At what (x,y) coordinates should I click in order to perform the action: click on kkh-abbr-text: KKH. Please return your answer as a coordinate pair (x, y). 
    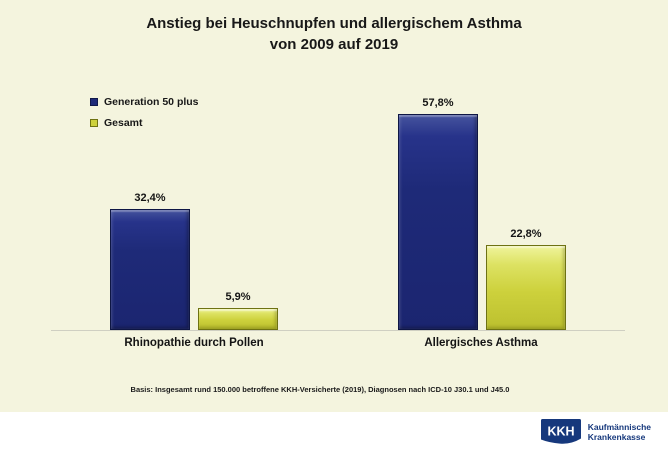
    Looking at the image, I should click on (560, 432).